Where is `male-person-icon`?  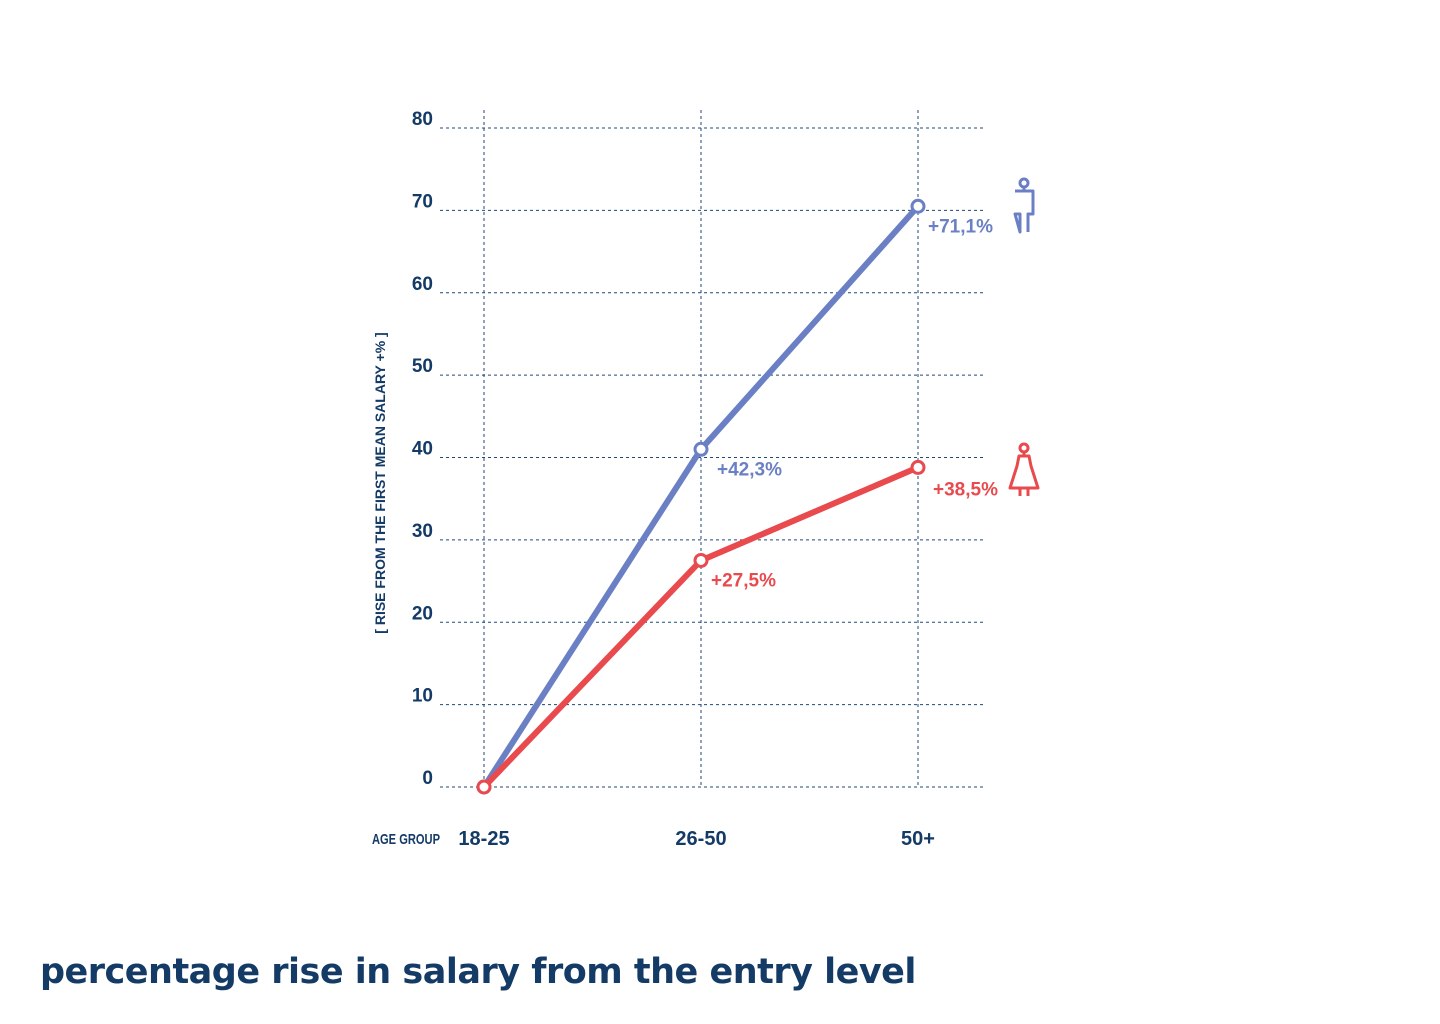
male-person-icon is located at coordinates (1024, 205).